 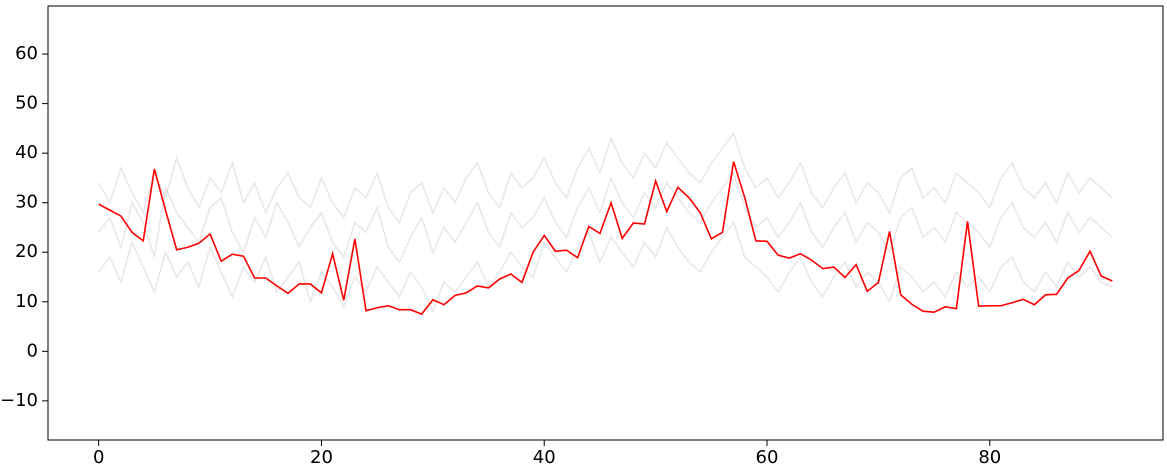 I want to click on x-tick-label: 60, so click(x=767, y=457).